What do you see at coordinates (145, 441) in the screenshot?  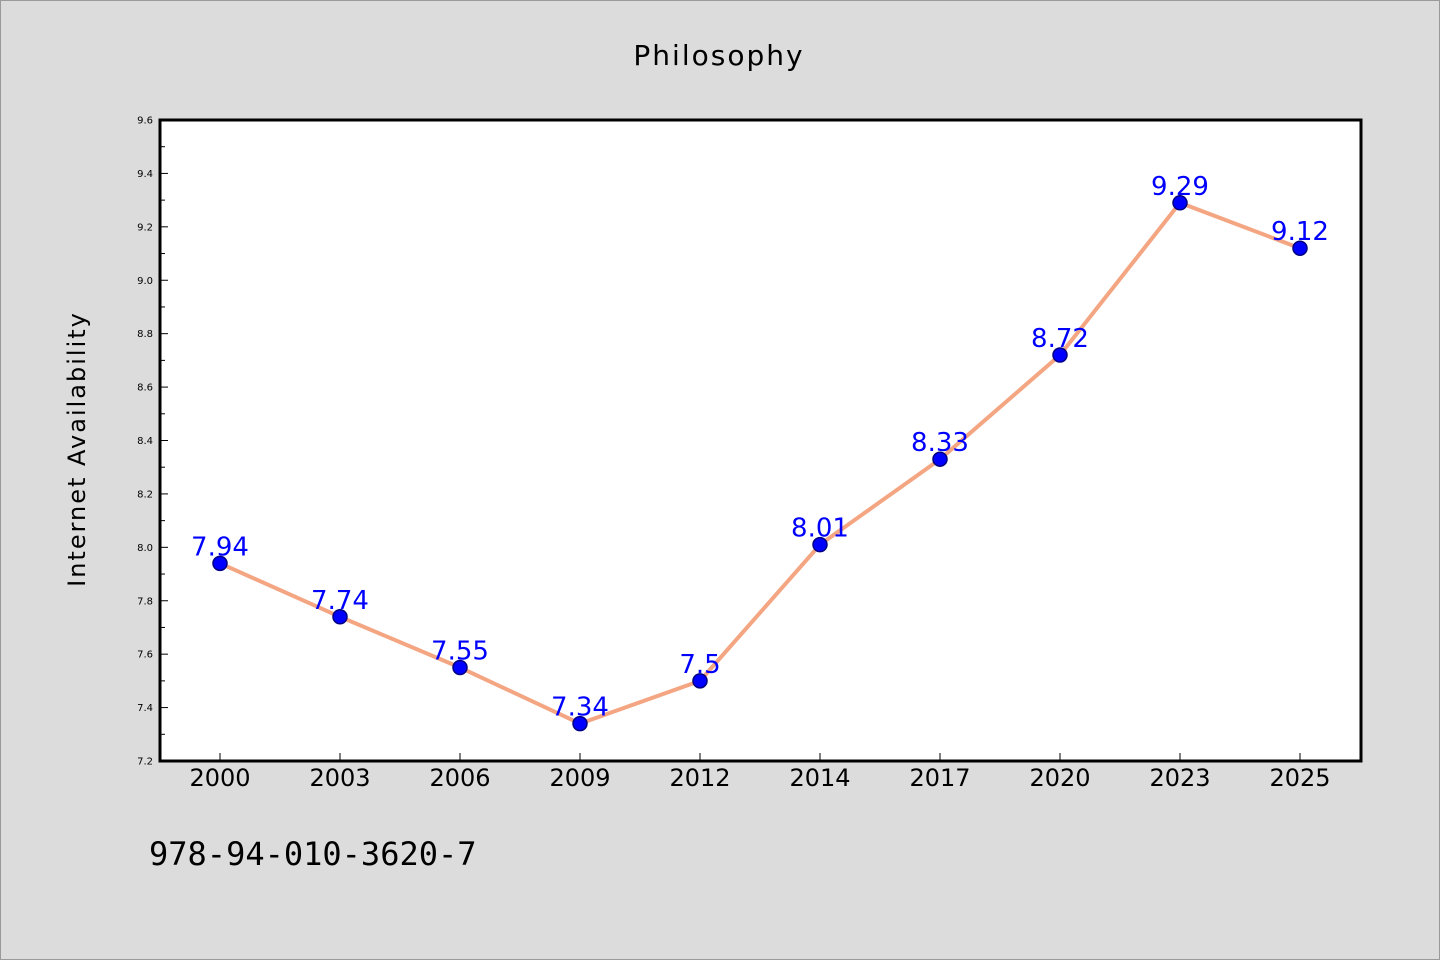 I see `y-tick-label: 8.4` at bounding box center [145, 441].